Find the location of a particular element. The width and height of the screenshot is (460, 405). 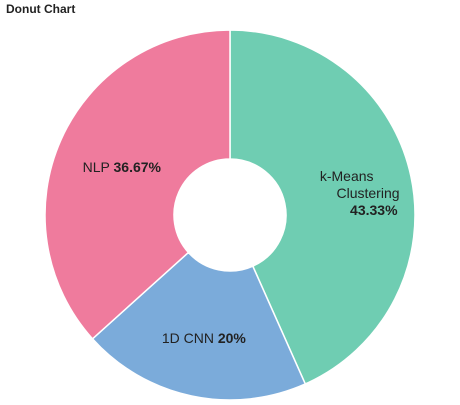

slice-label: 1D CNN 20% is located at coordinates (204, 338).